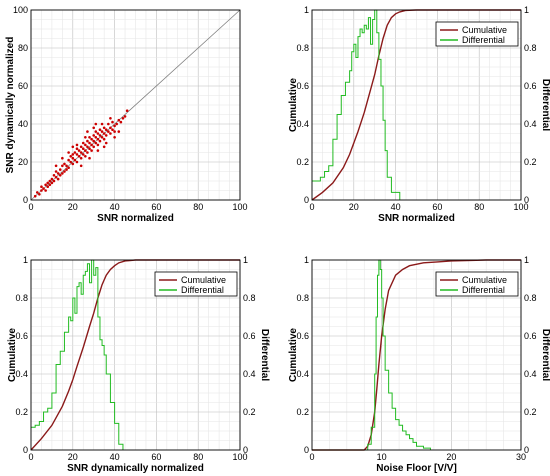 This screenshot has width=550, height=476. I want to click on legend-label: Differential, so click(202, 290).